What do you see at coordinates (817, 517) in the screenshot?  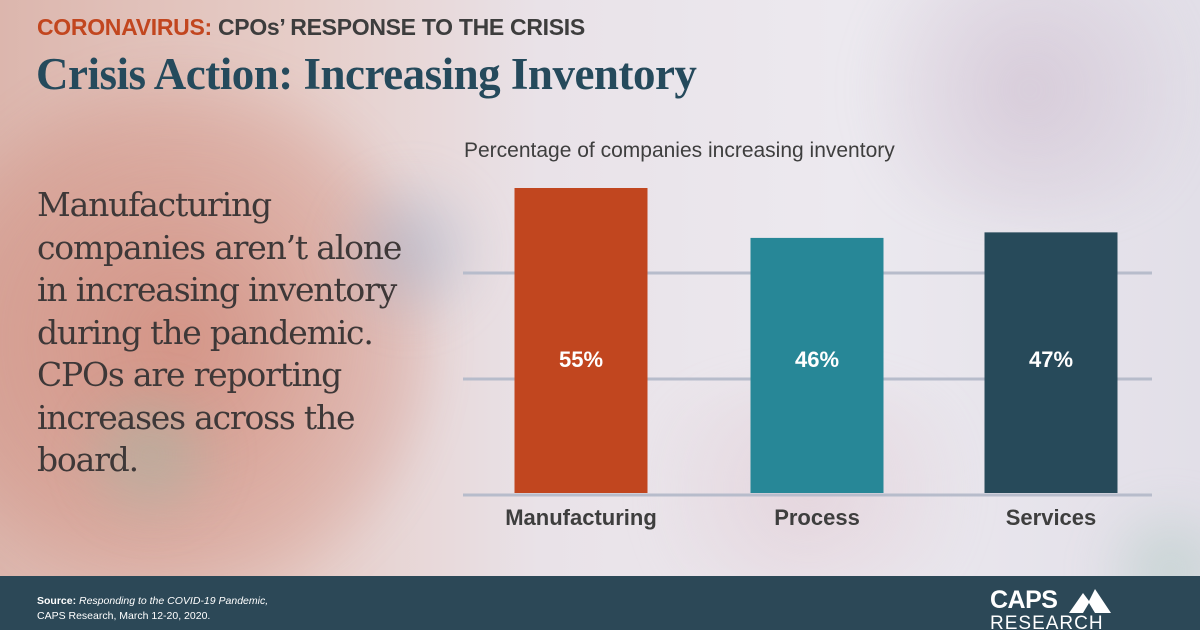 I see `category-label-process: Process` at bounding box center [817, 517].